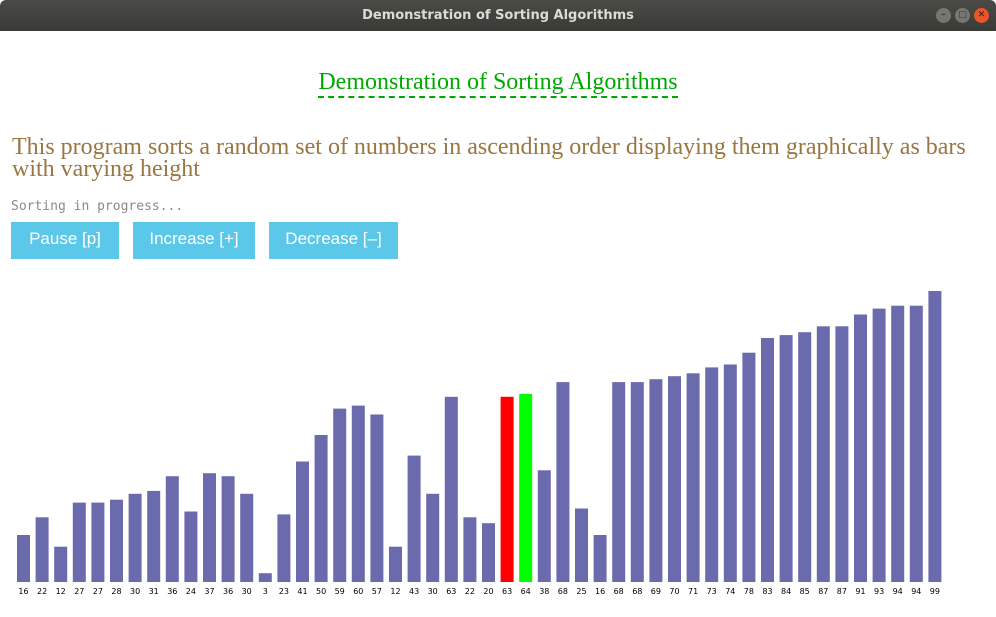  I want to click on maximize-icon: □, so click(962, 15).